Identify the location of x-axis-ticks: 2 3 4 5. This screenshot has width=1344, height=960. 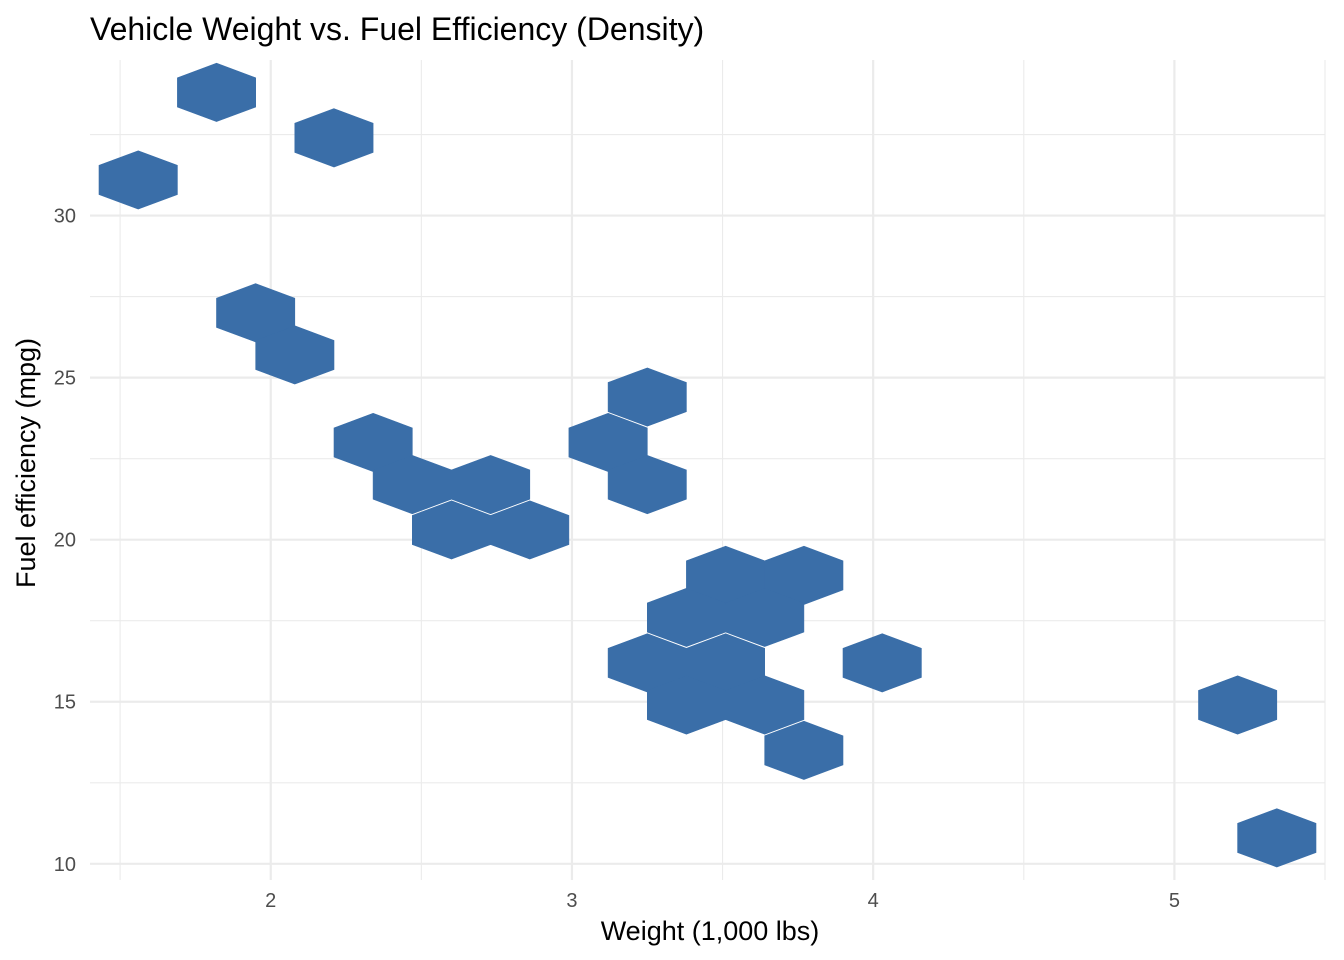
(722, 901).